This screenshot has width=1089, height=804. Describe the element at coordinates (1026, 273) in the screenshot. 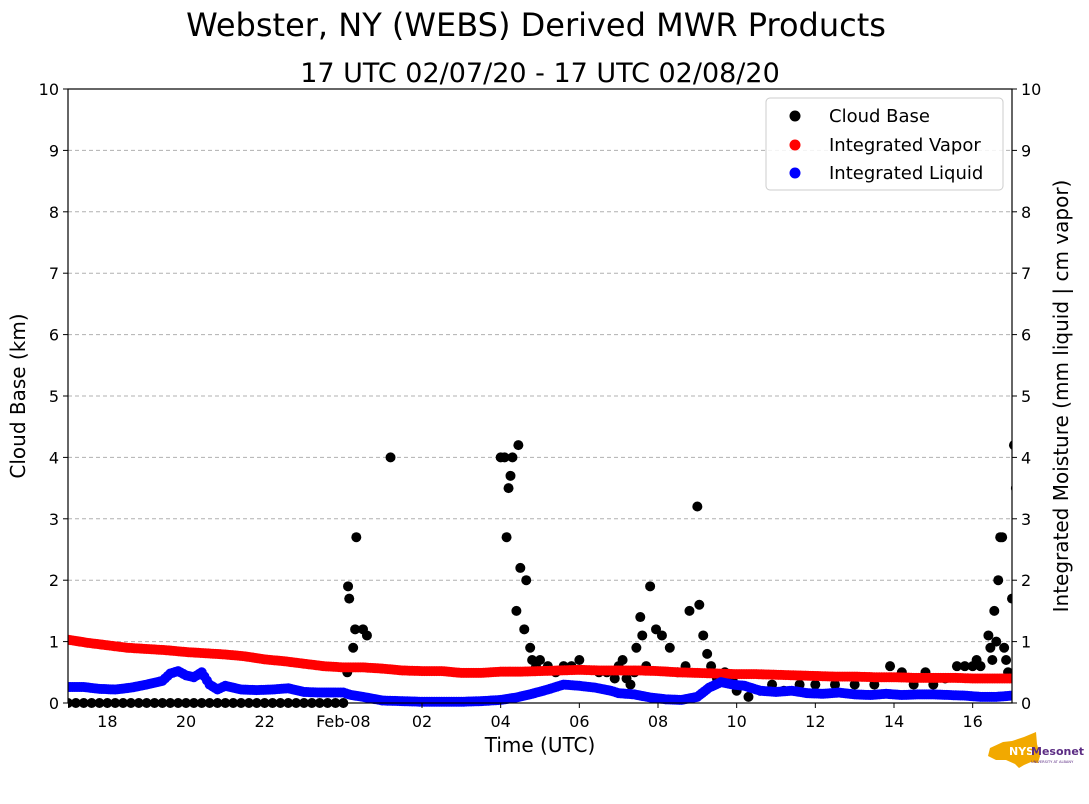

I see `y2-tick-label: 7` at that location.